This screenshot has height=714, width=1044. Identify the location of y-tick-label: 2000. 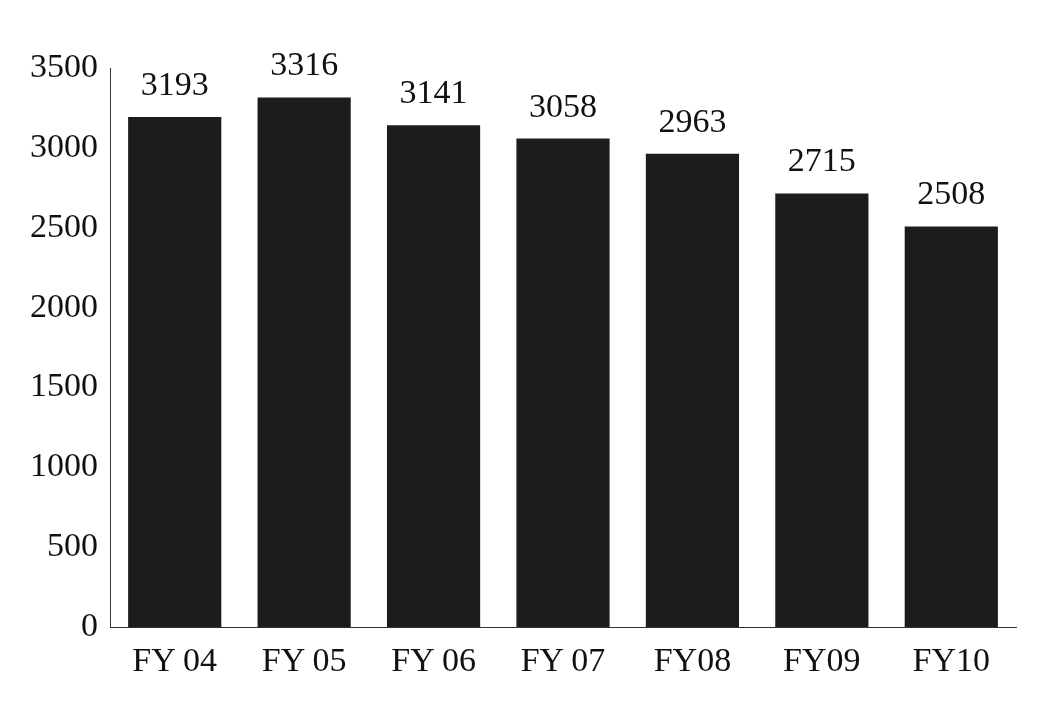
(64, 305).